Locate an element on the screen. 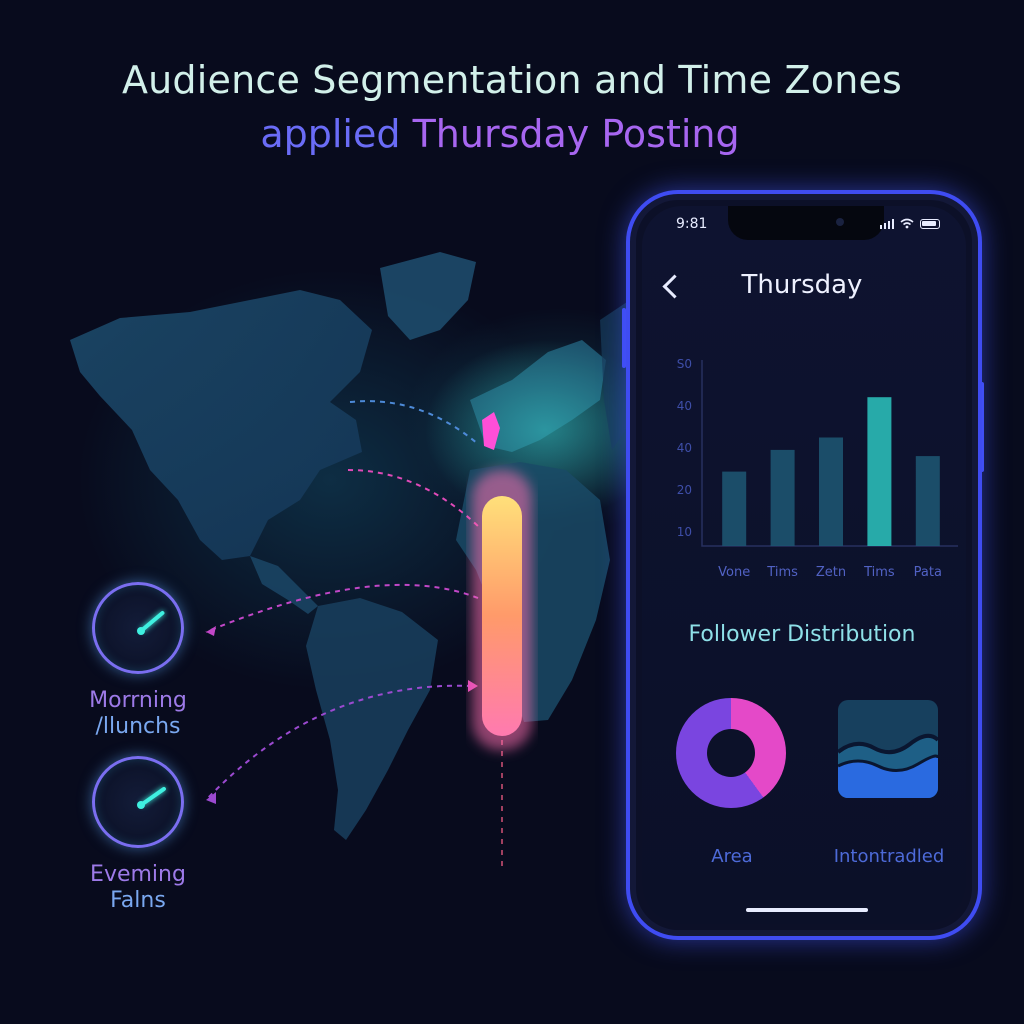 This screenshot has height=1024, width=1024. x-tick-label: Pata is located at coordinates (928, 572).